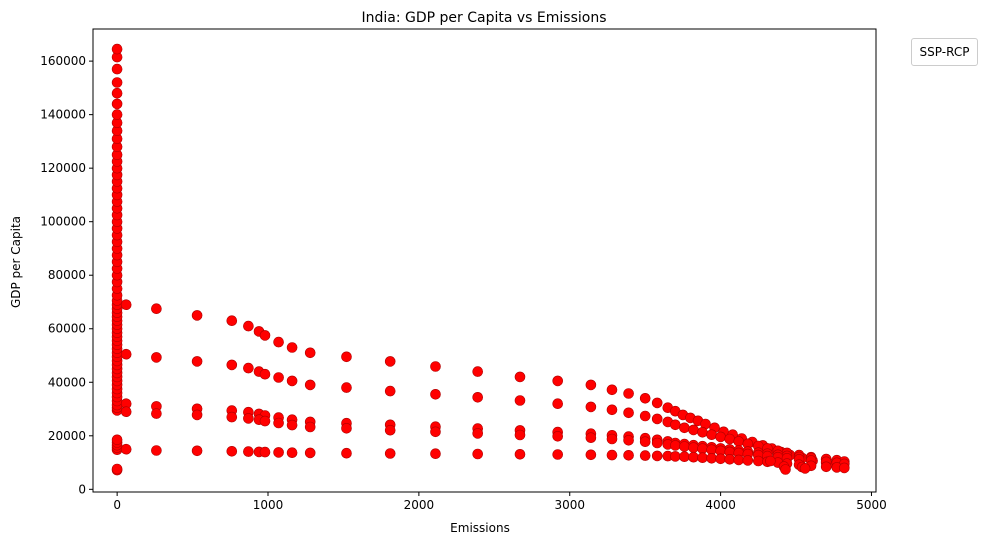  Describe the element at coordinates (67, 436) in the screenshot. I see `y-tick-label: 20000` at that location.